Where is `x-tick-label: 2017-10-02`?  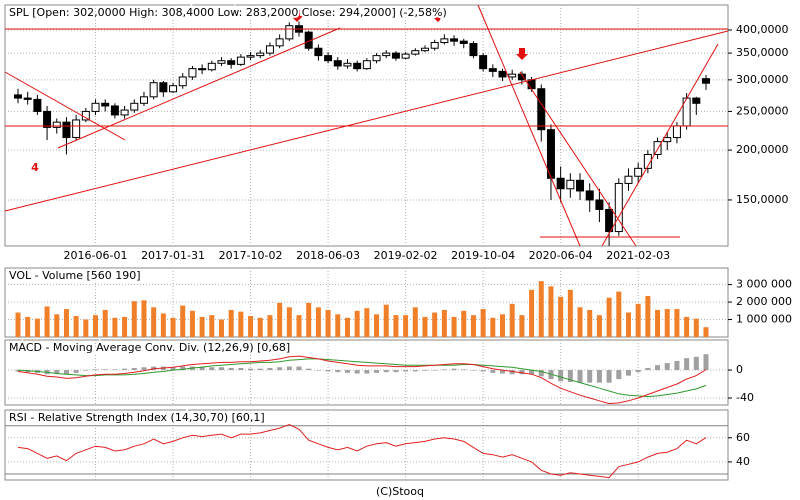 x-tick-label: 2017-10-02 is located at coordinates (251, 255).